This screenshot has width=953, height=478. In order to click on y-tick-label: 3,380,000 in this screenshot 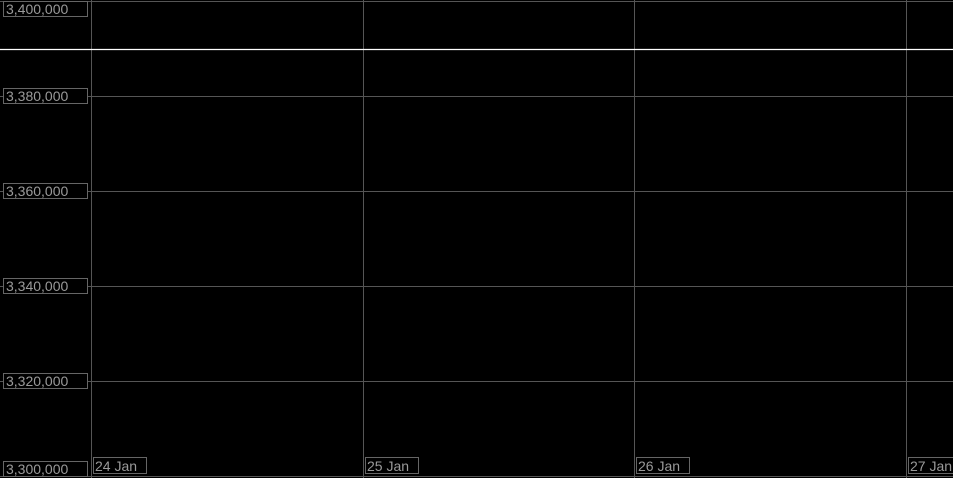, I will do `click(45, 96)`.